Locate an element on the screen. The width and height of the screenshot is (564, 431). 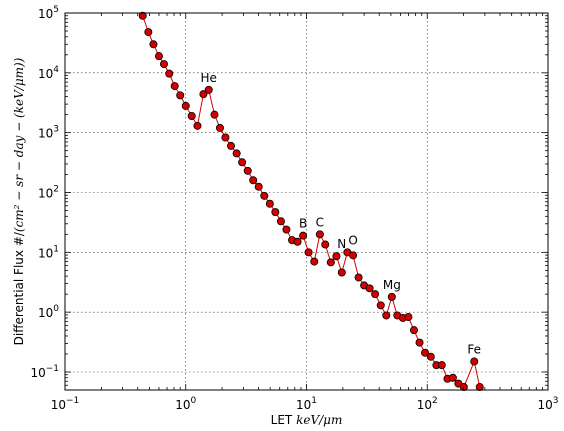
x-tick-label: 10² is located at coordinates (427, 404).